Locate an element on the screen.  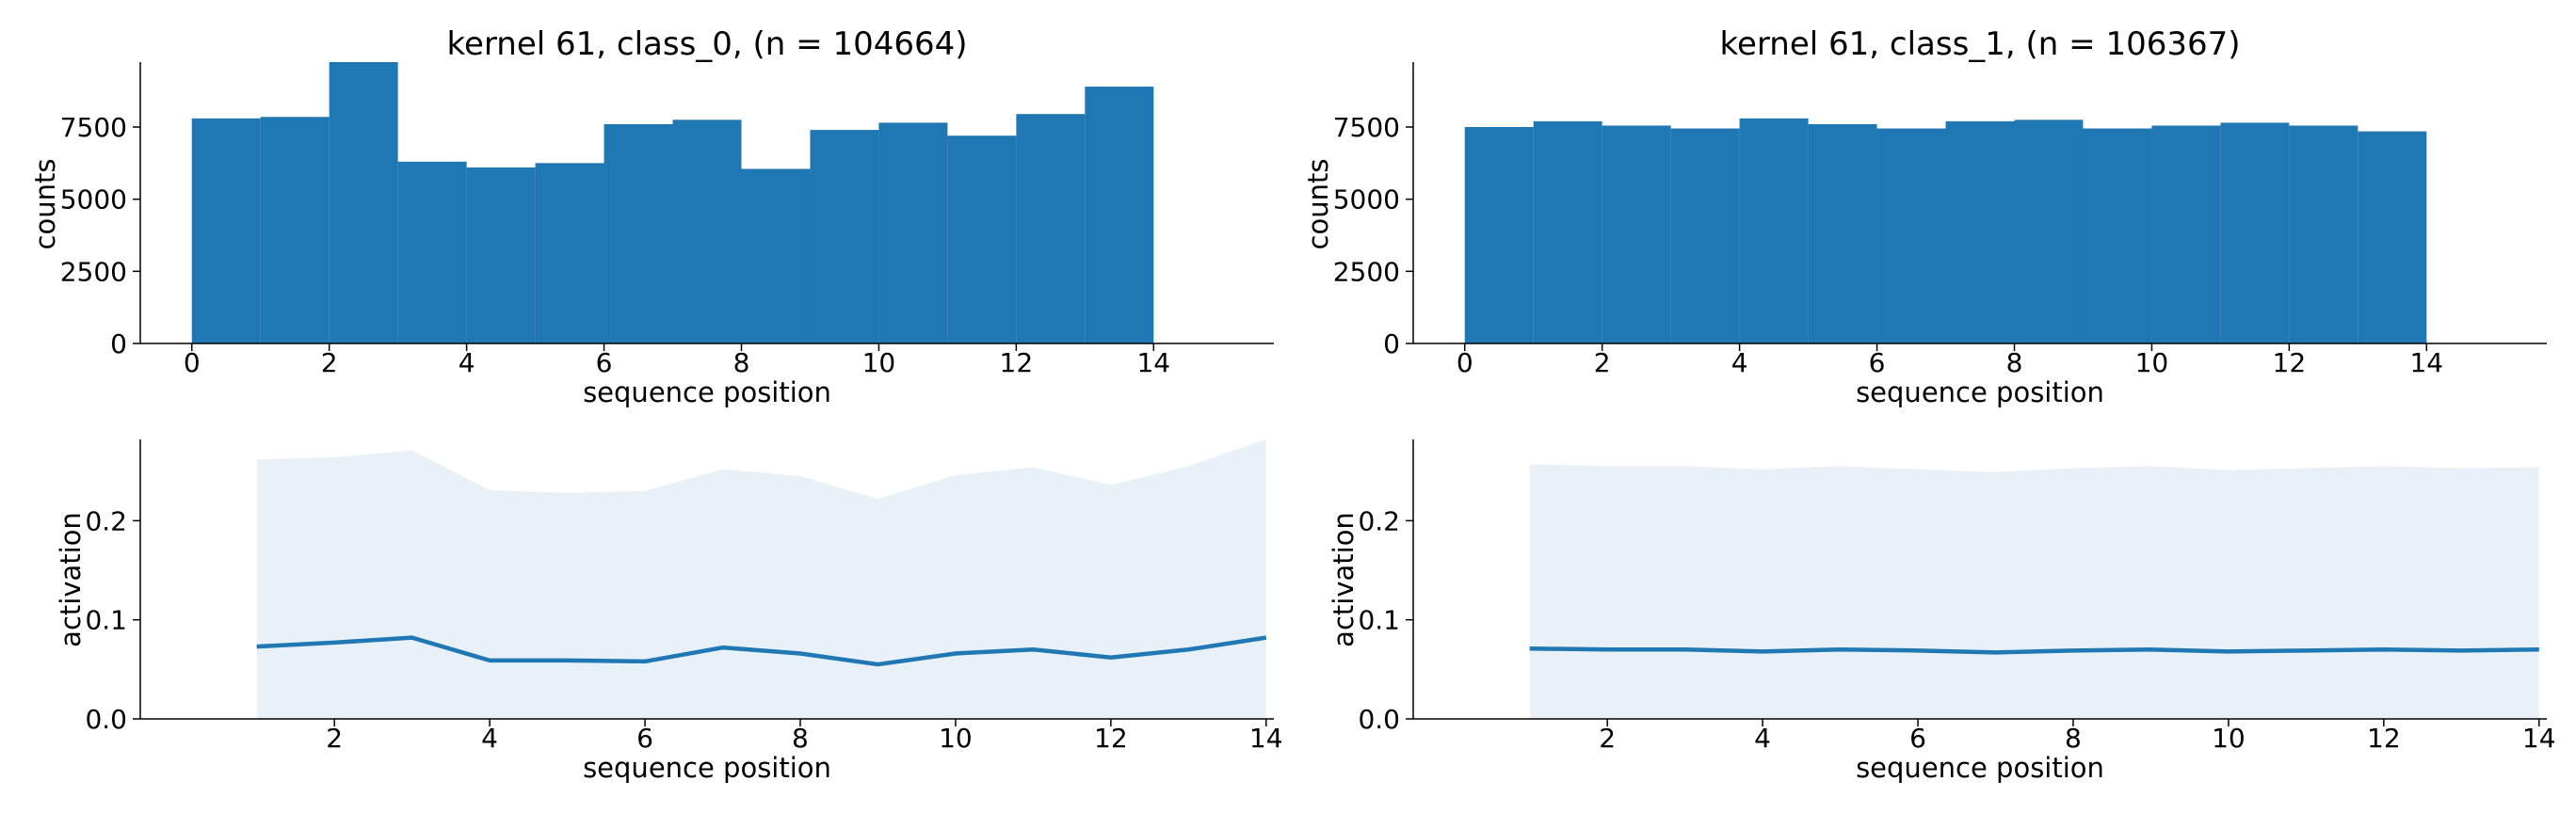
chart-title: kernel 61, class_1, (n = 106367) is located at coordinates (1980, 44).